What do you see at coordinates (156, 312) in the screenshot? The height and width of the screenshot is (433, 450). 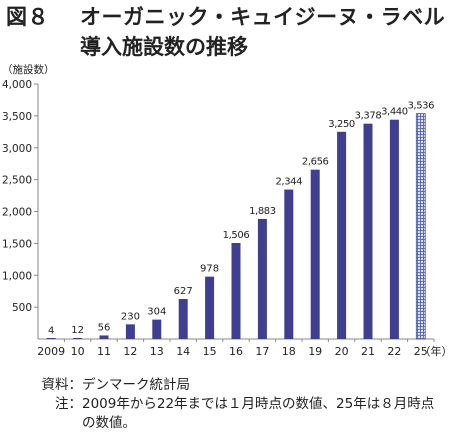 I see `data-label: 304` at bounding box center [156, 312].